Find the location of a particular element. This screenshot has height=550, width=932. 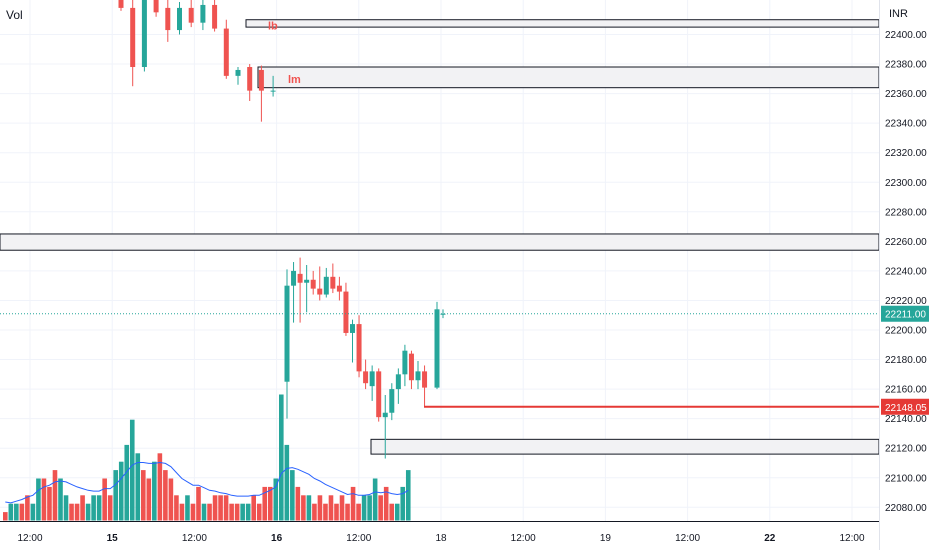

price-tick-label: 22180.00 is located at coordinates (906, 360).